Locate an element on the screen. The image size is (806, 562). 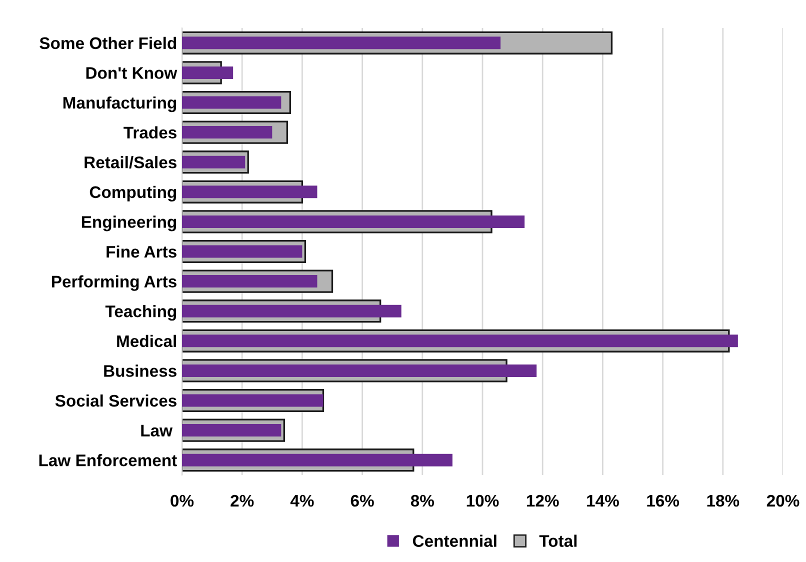
x-tick-label: 16% is located at coordinates (663, 500).